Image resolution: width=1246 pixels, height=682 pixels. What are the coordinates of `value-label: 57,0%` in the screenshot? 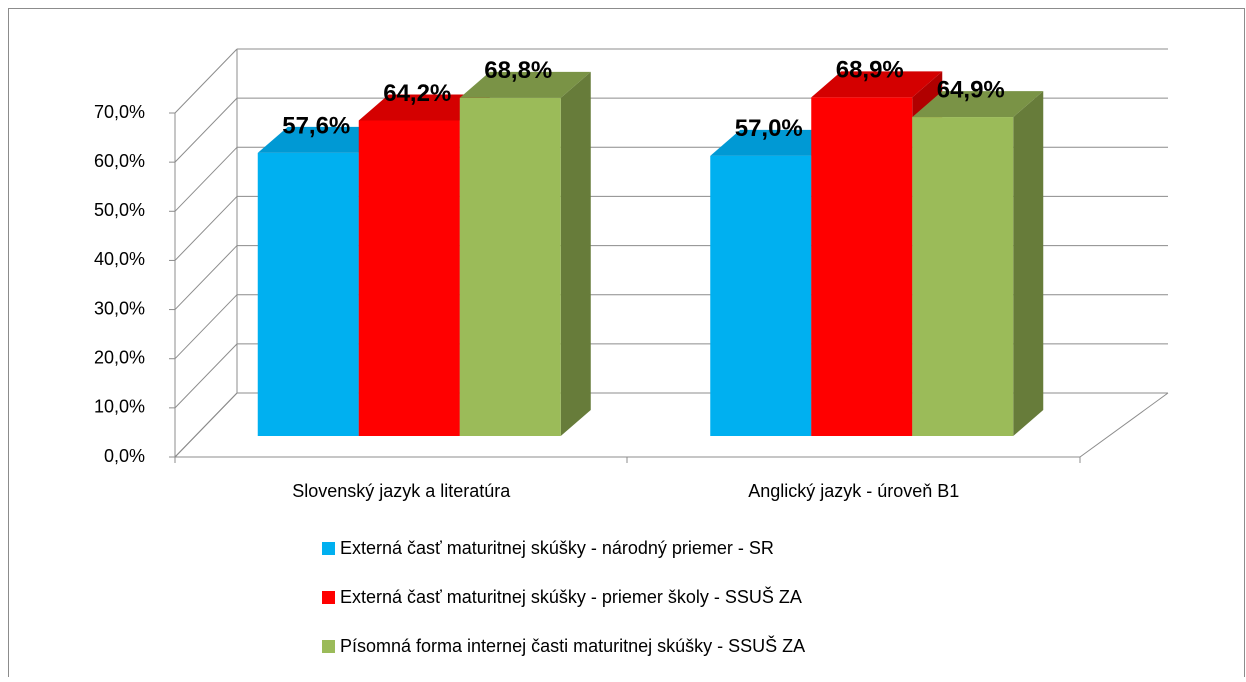 It's located at (769, 128).